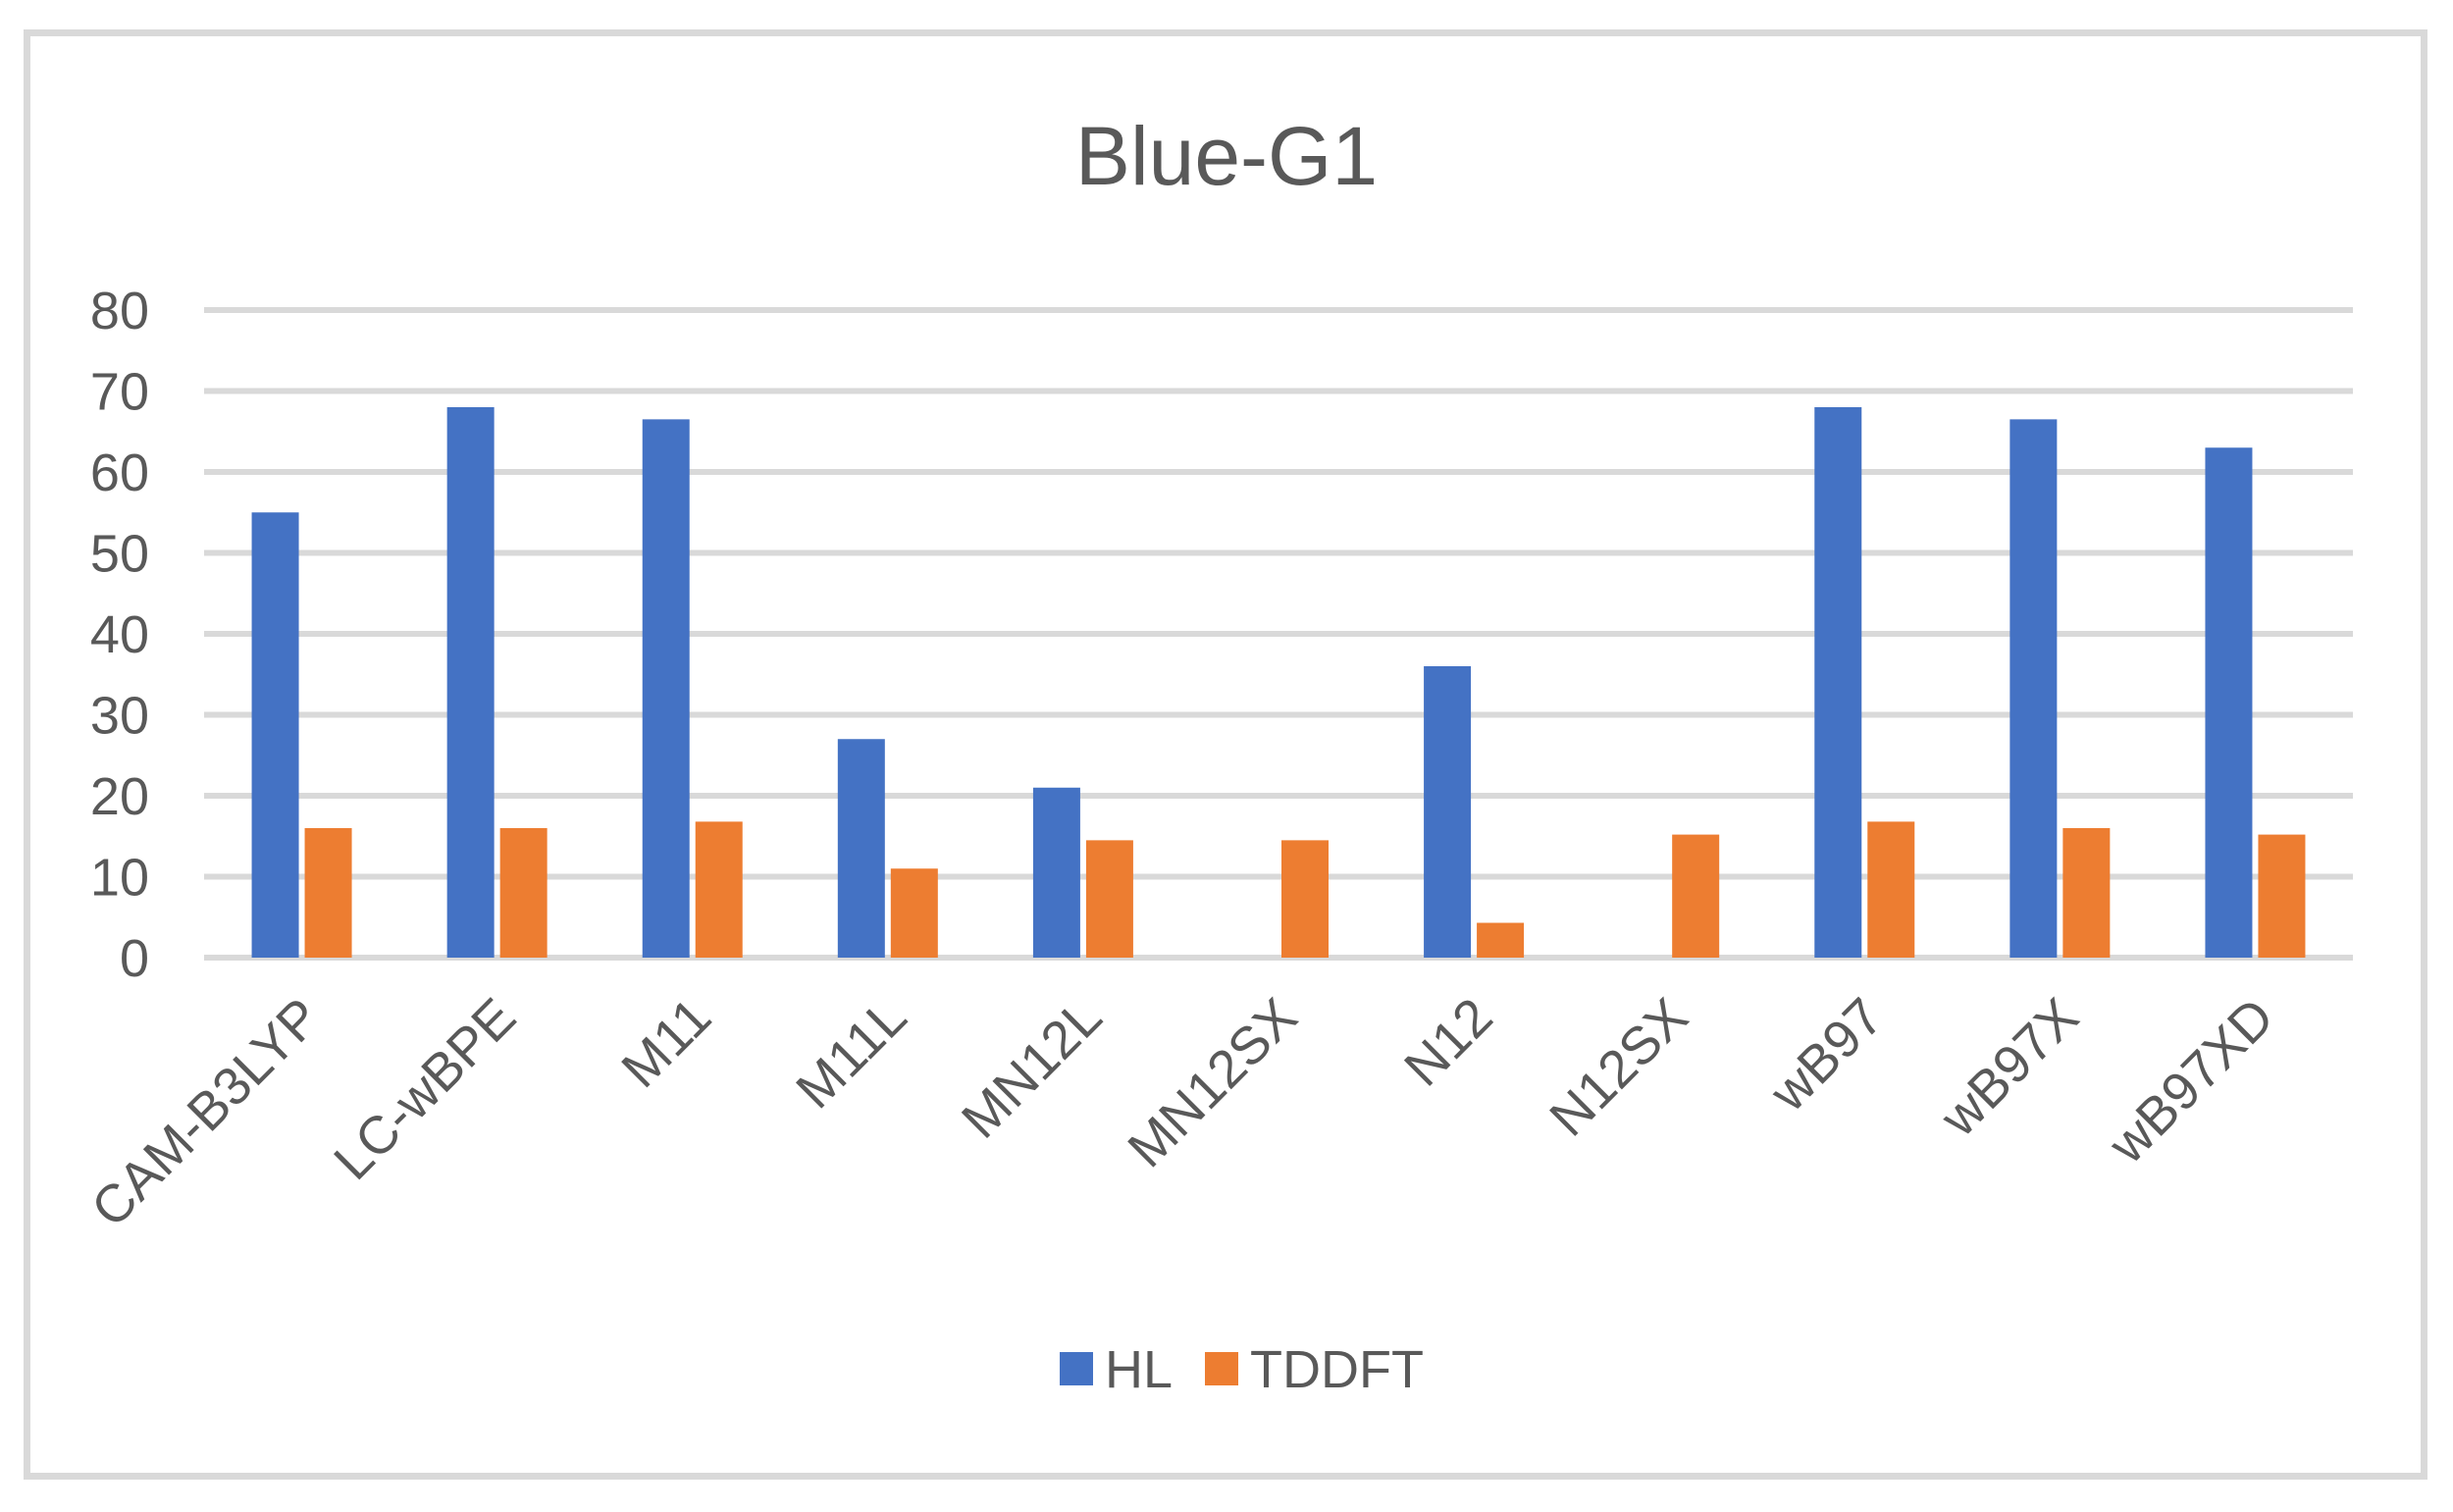 This screenshot has width=2453, height=1512. What do you see at coordinates (275, 735) in the screenshot?
I see `bar-hl-cam-b3lyp` at bounding box center [275, 735].